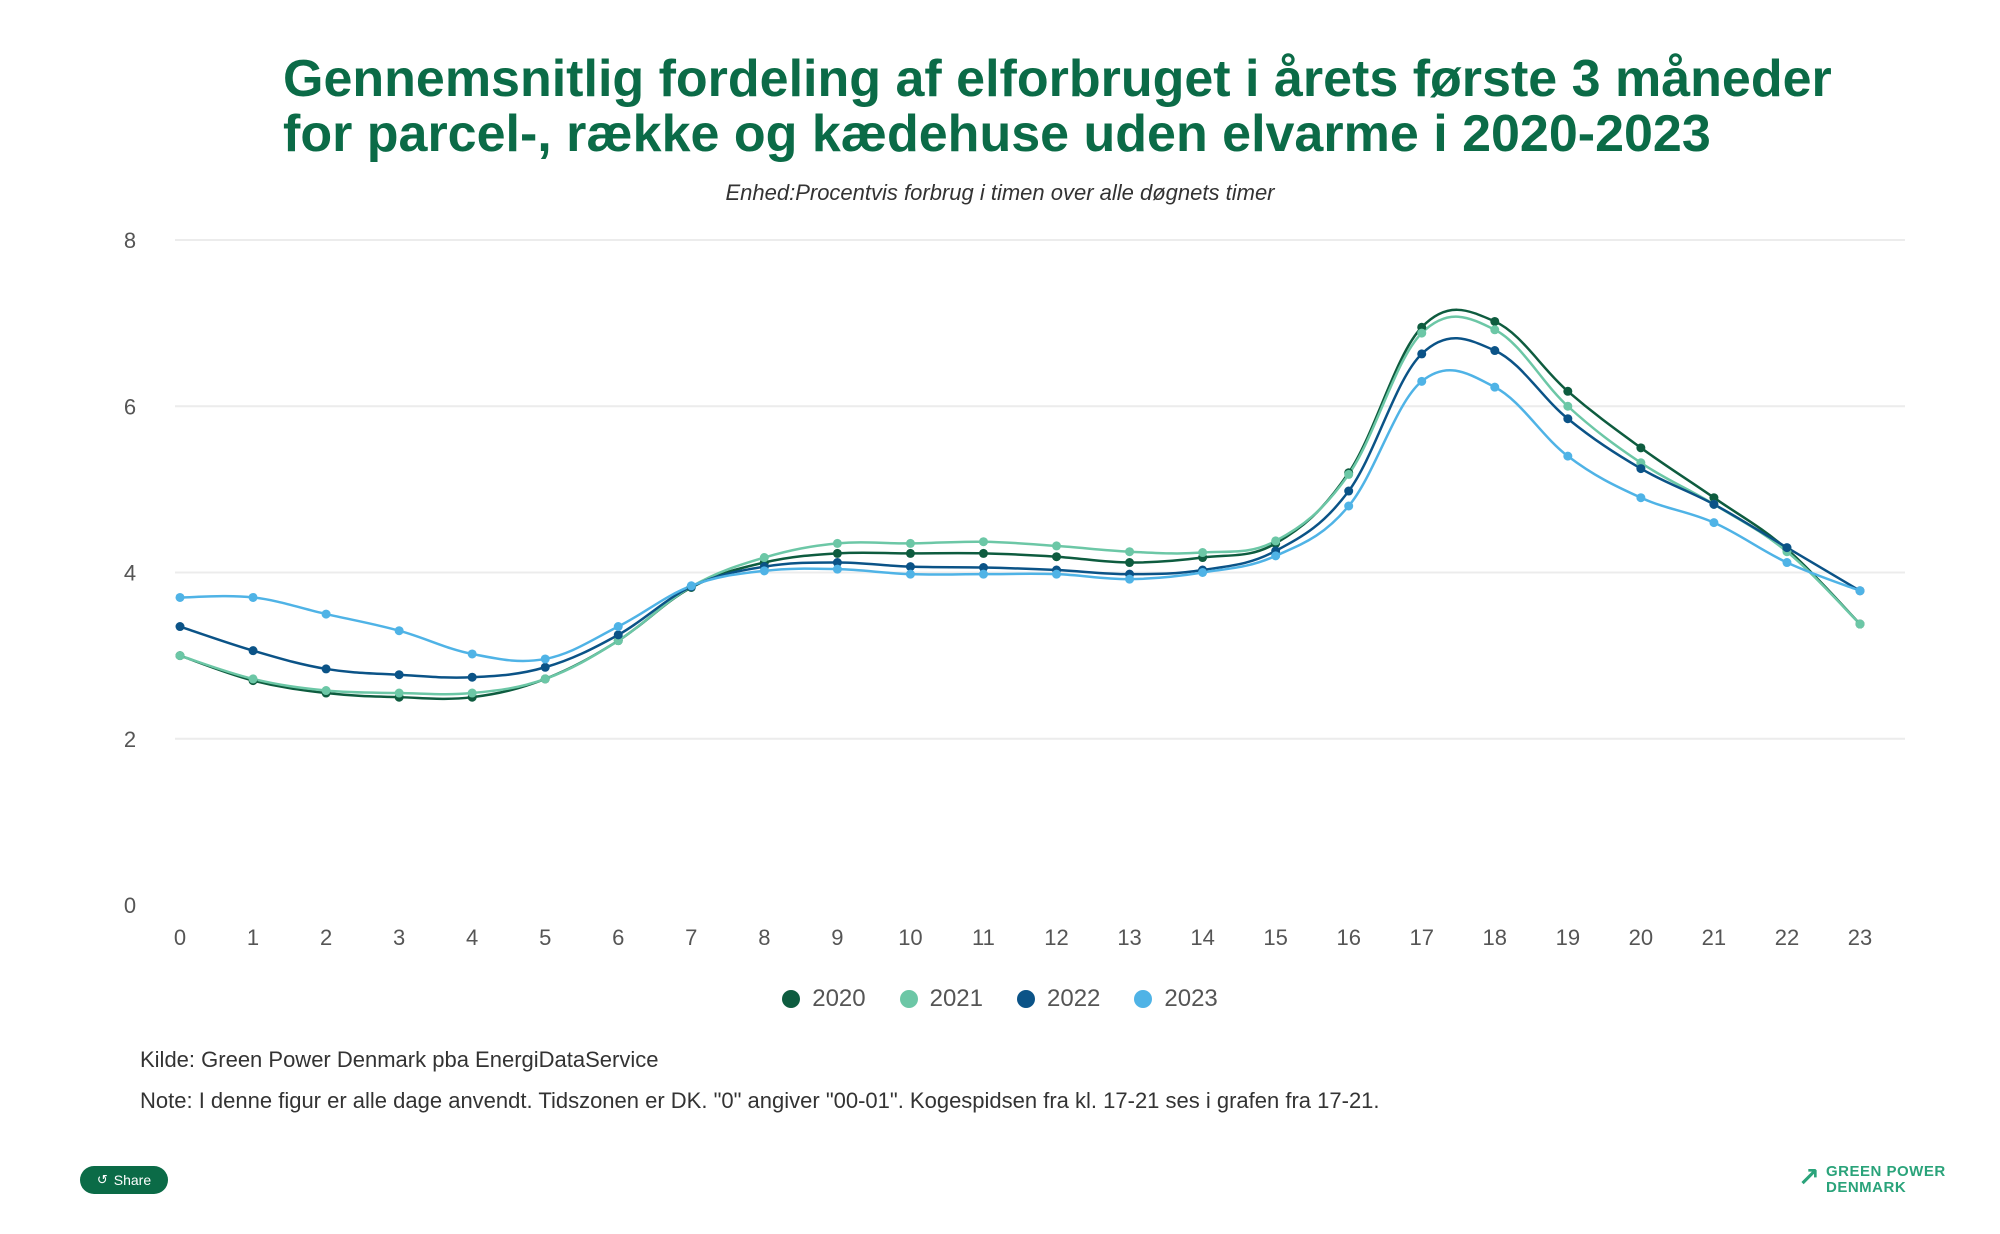 This screenshot has height=1234, width=2000. Describe the element at coordinates (1421, 937) in the screenshot. I see `x-tick-label: 17` at that location.